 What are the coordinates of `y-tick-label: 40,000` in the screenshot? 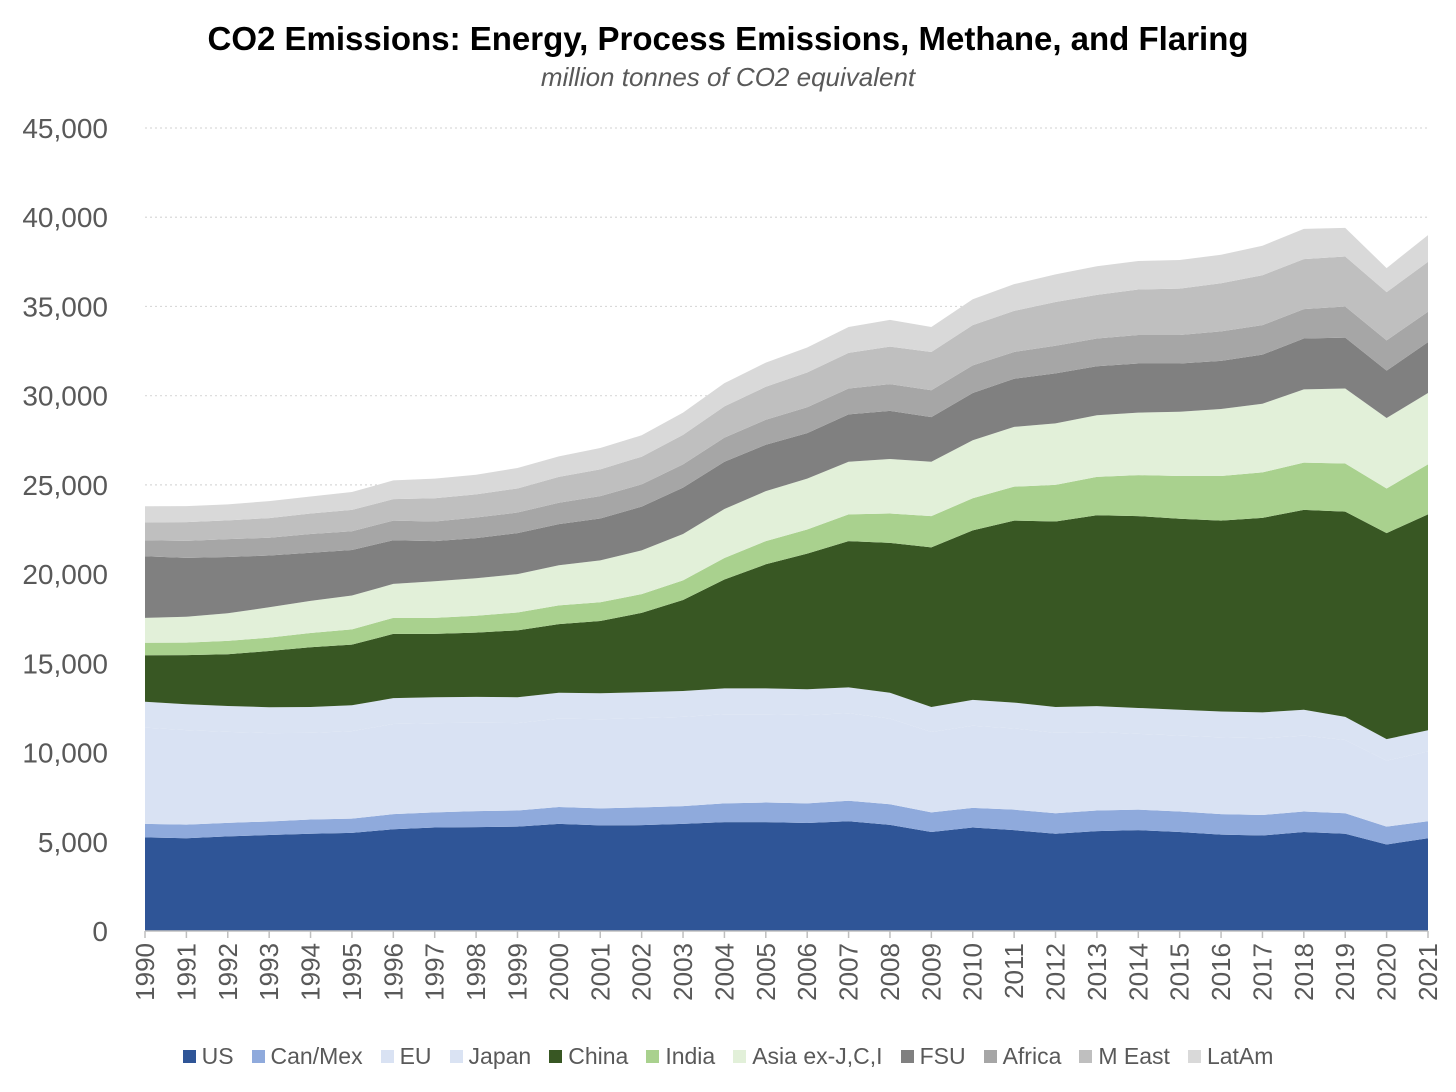 It's located at (65, 217).